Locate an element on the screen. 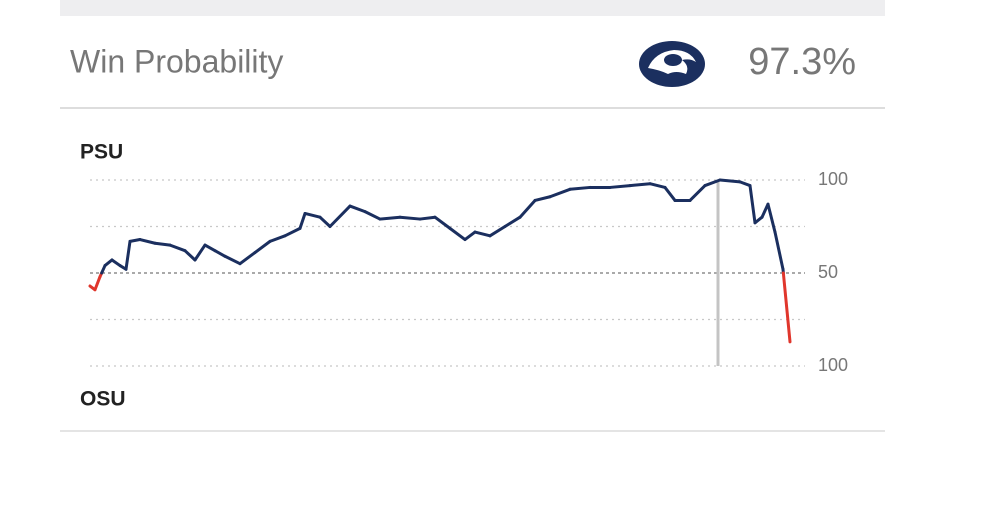 Image resolution: width=981 pixels, height=514 pixels. top-bar is located at coordinates (472, 8).